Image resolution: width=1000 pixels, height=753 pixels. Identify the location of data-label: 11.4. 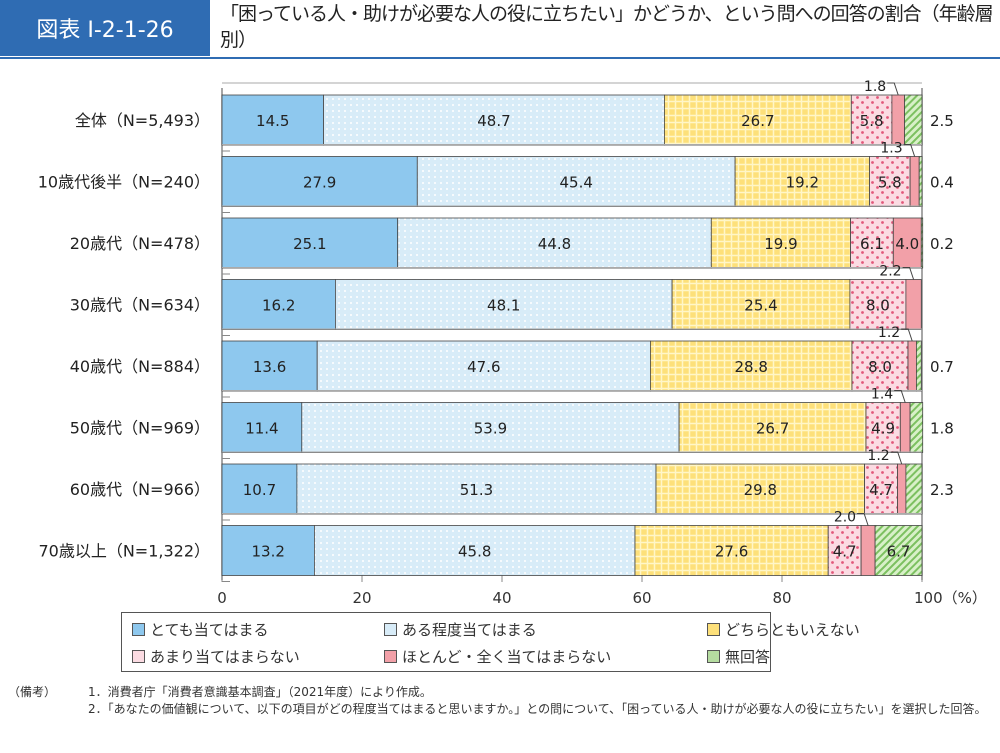
(261, 429).